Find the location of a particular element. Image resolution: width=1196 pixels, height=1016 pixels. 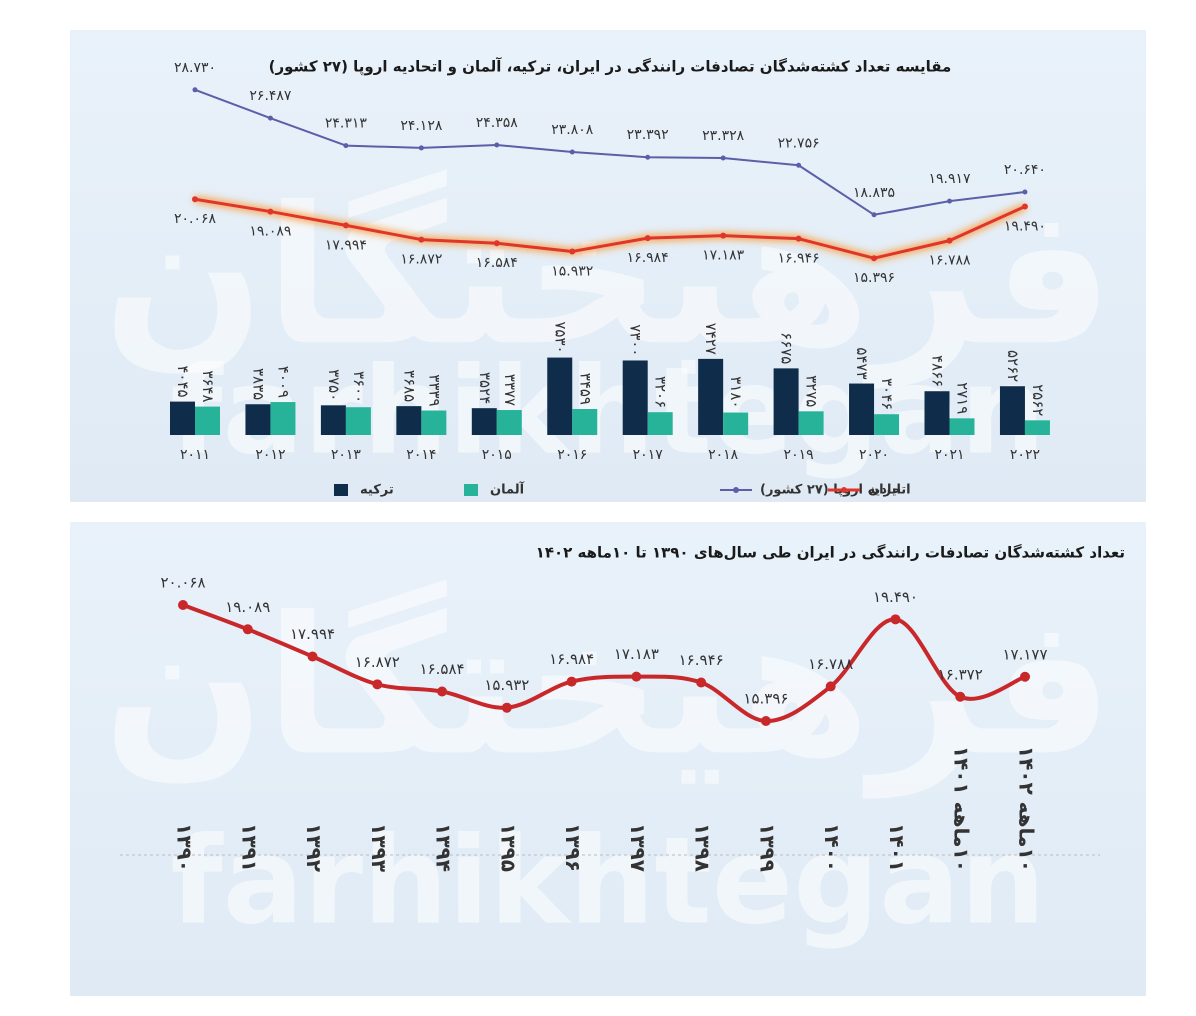

data-label: ۳۳۳۹ is located at coordinates (434, 390).